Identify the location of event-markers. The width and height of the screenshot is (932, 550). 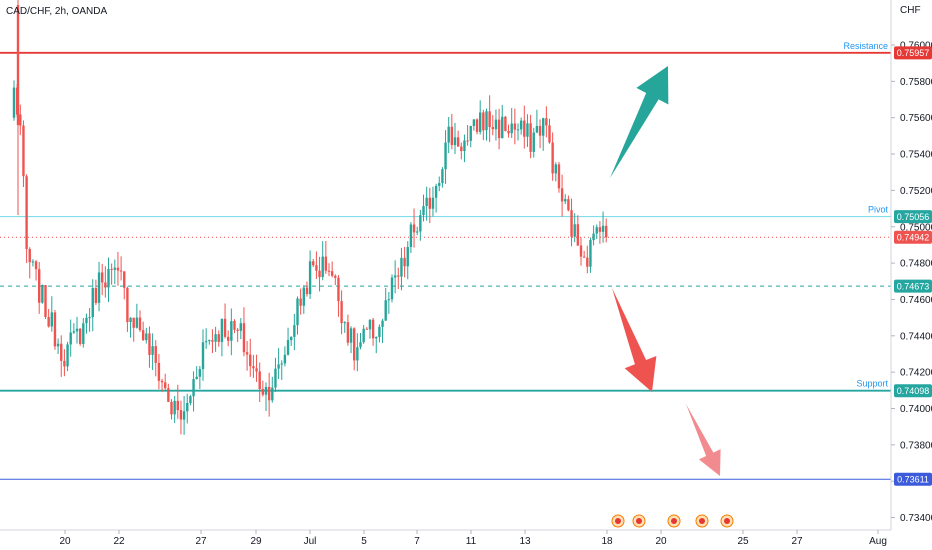
(672, 521).